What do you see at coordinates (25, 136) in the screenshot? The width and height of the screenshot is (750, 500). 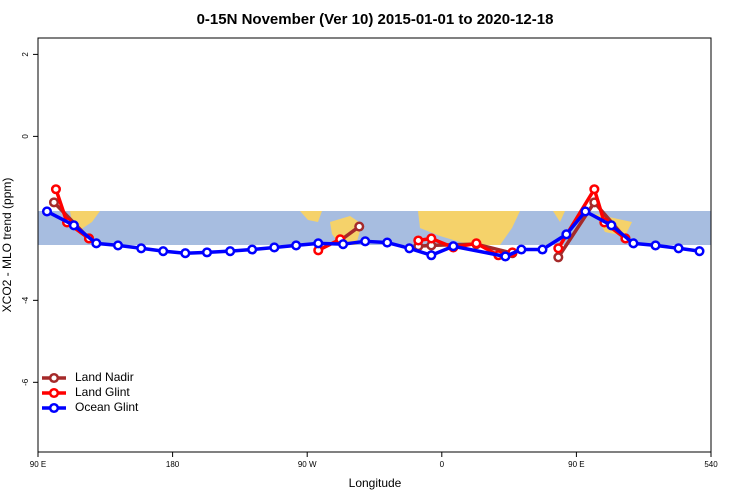 I see `y-tick-label: 0` at bounding box center [25, 136].